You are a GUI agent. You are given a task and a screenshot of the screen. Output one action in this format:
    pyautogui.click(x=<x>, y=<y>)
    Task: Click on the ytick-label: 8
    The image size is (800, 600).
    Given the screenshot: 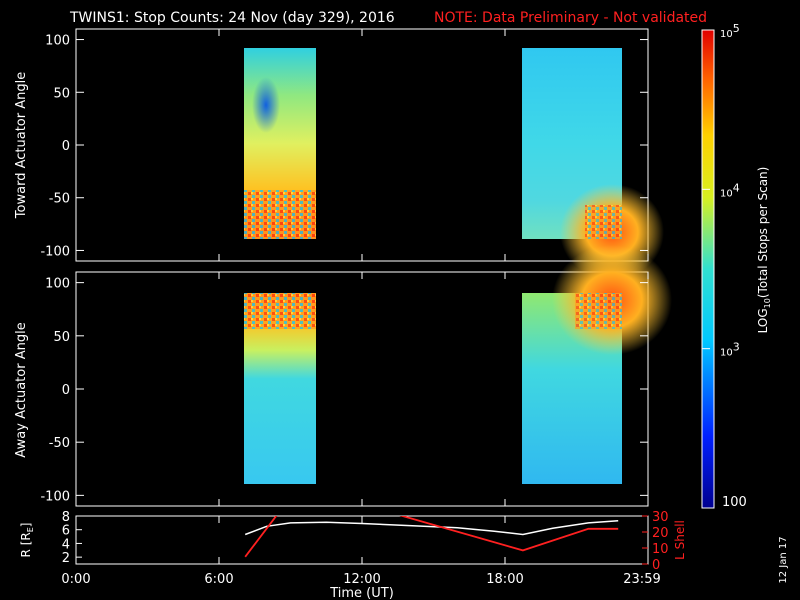 What is the action you would take?
    pyautogui.click(x=66, y=517)
    